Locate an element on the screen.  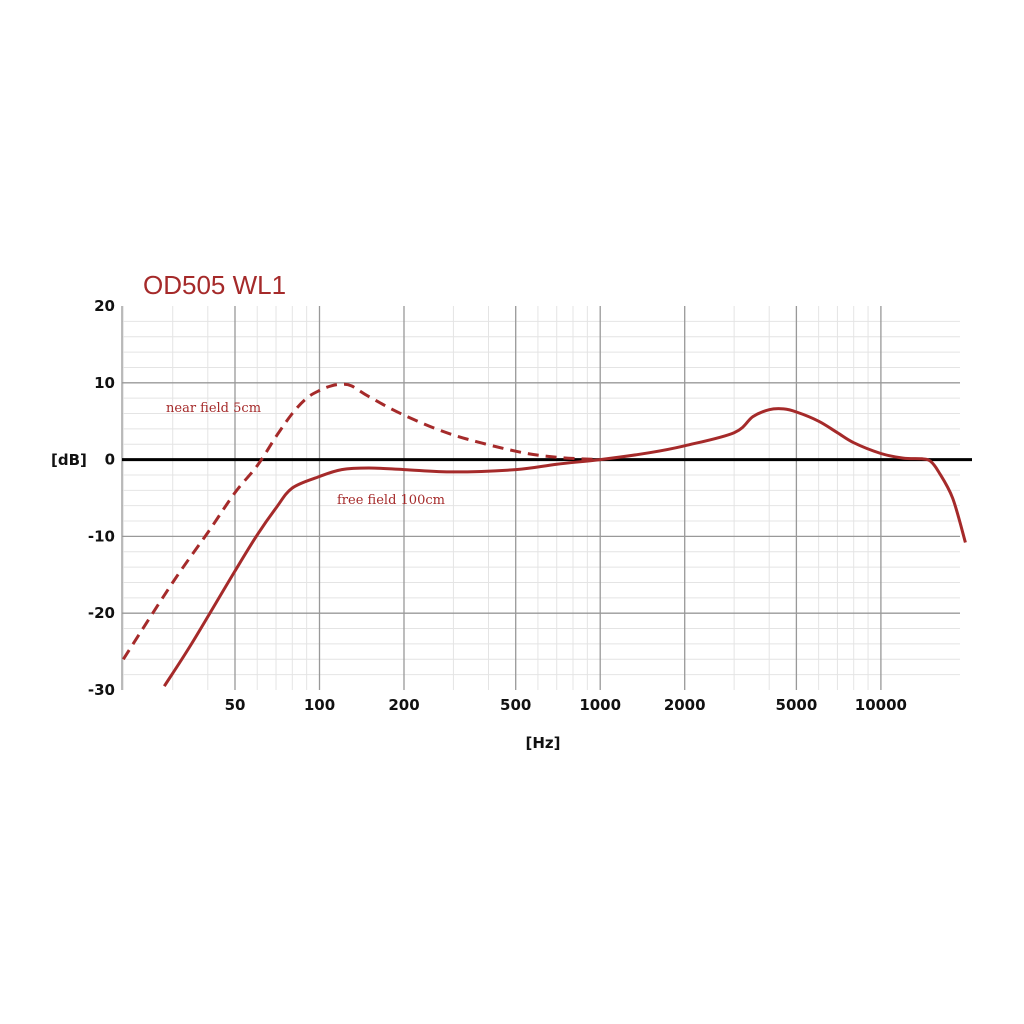
near-field-annotation: near field 5cm is located at coordinates (213, 408).